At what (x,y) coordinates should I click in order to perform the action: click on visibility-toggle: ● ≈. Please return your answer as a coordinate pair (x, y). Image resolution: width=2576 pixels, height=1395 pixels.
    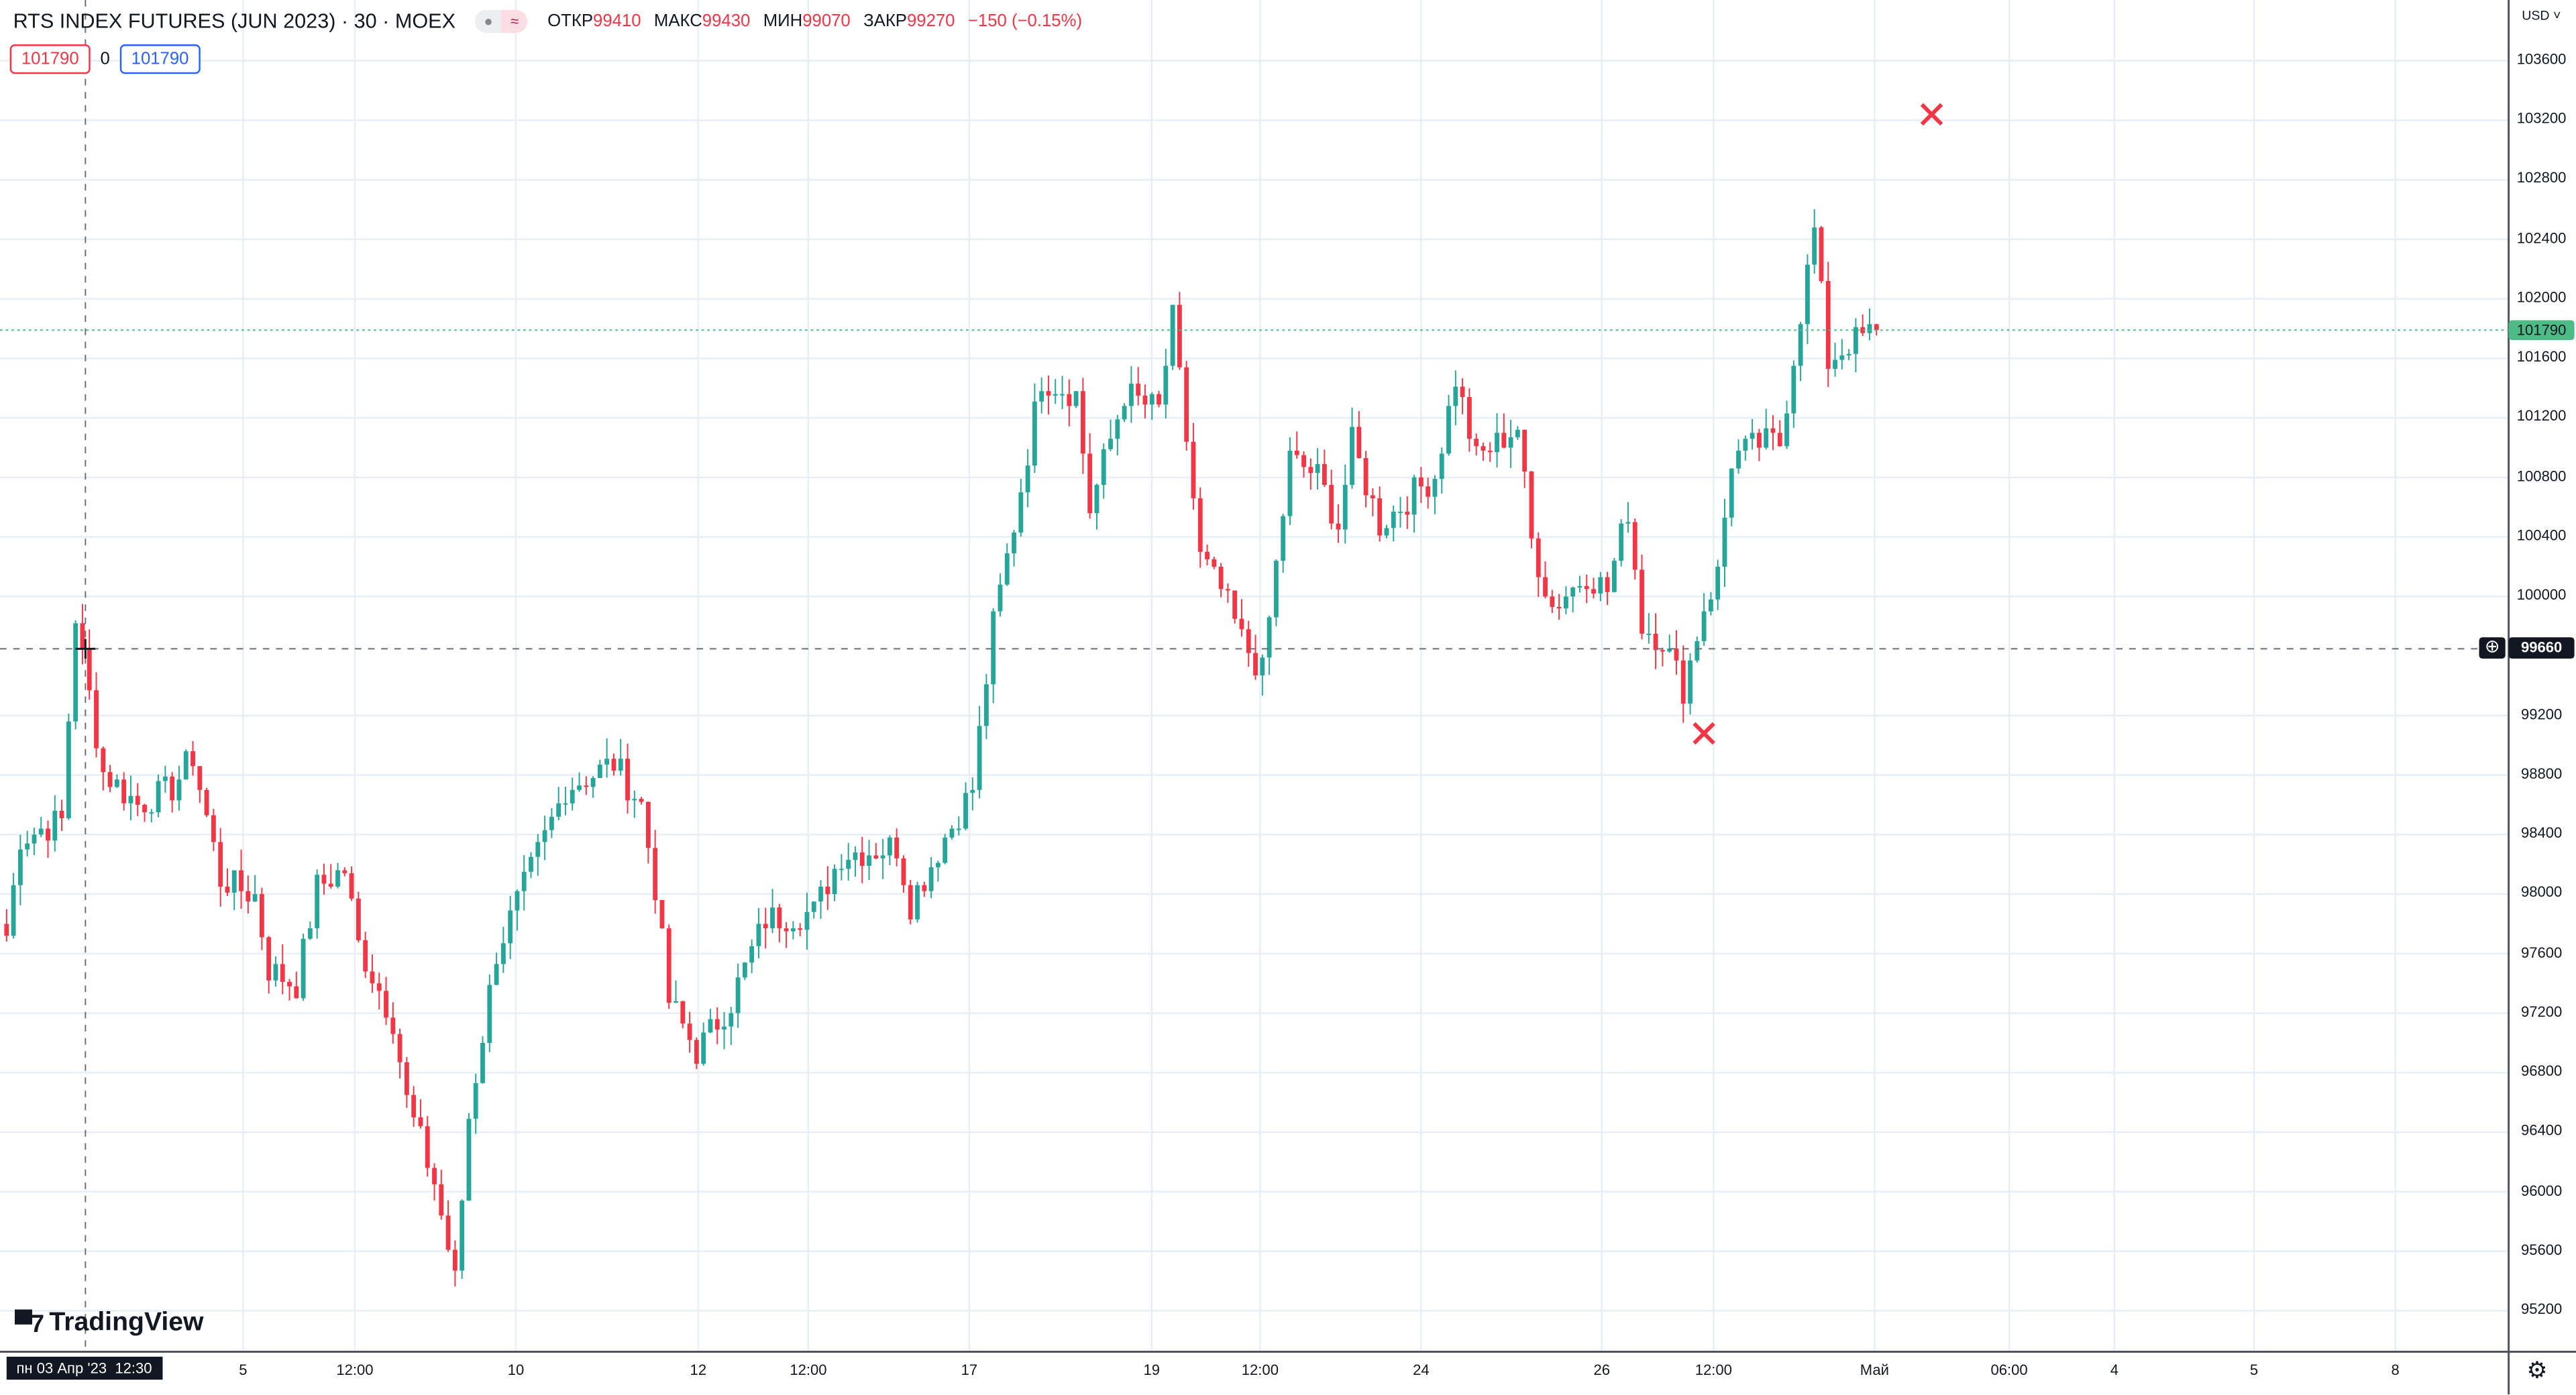
    Looking at the image, I should click on (501, 21).